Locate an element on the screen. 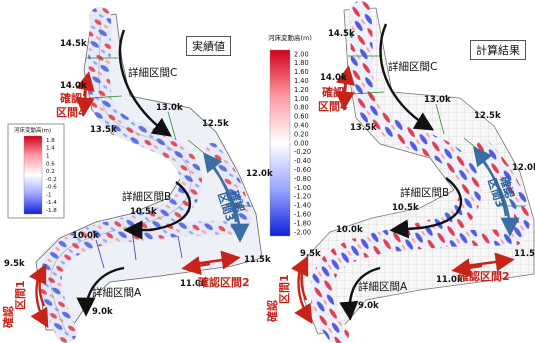 The height and width of the screenshot is (343, 535). left-detail-b-label: 詳細区間B is located at coordinates (146, 196).